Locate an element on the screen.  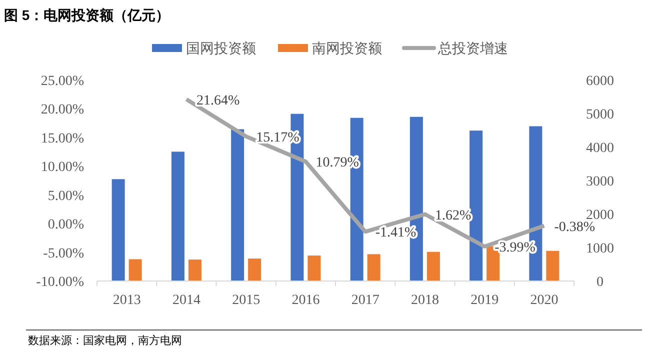
y-tick-label: 10.00% is located at coordinates (62, 168).